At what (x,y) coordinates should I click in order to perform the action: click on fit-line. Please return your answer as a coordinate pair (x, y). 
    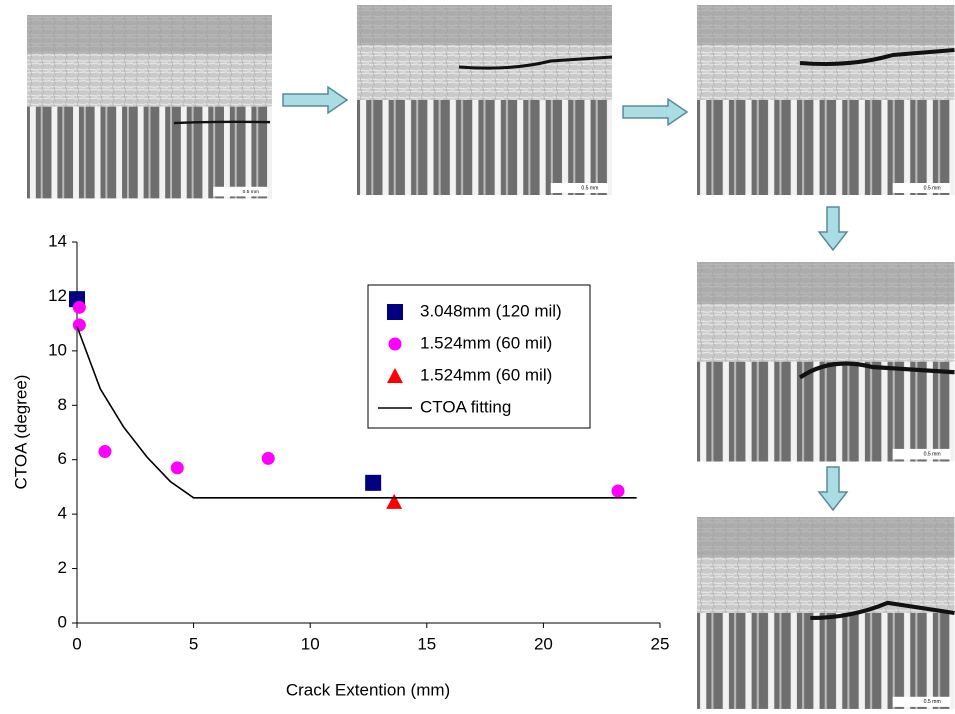
    Looking at the image, I should click on (356, 412).